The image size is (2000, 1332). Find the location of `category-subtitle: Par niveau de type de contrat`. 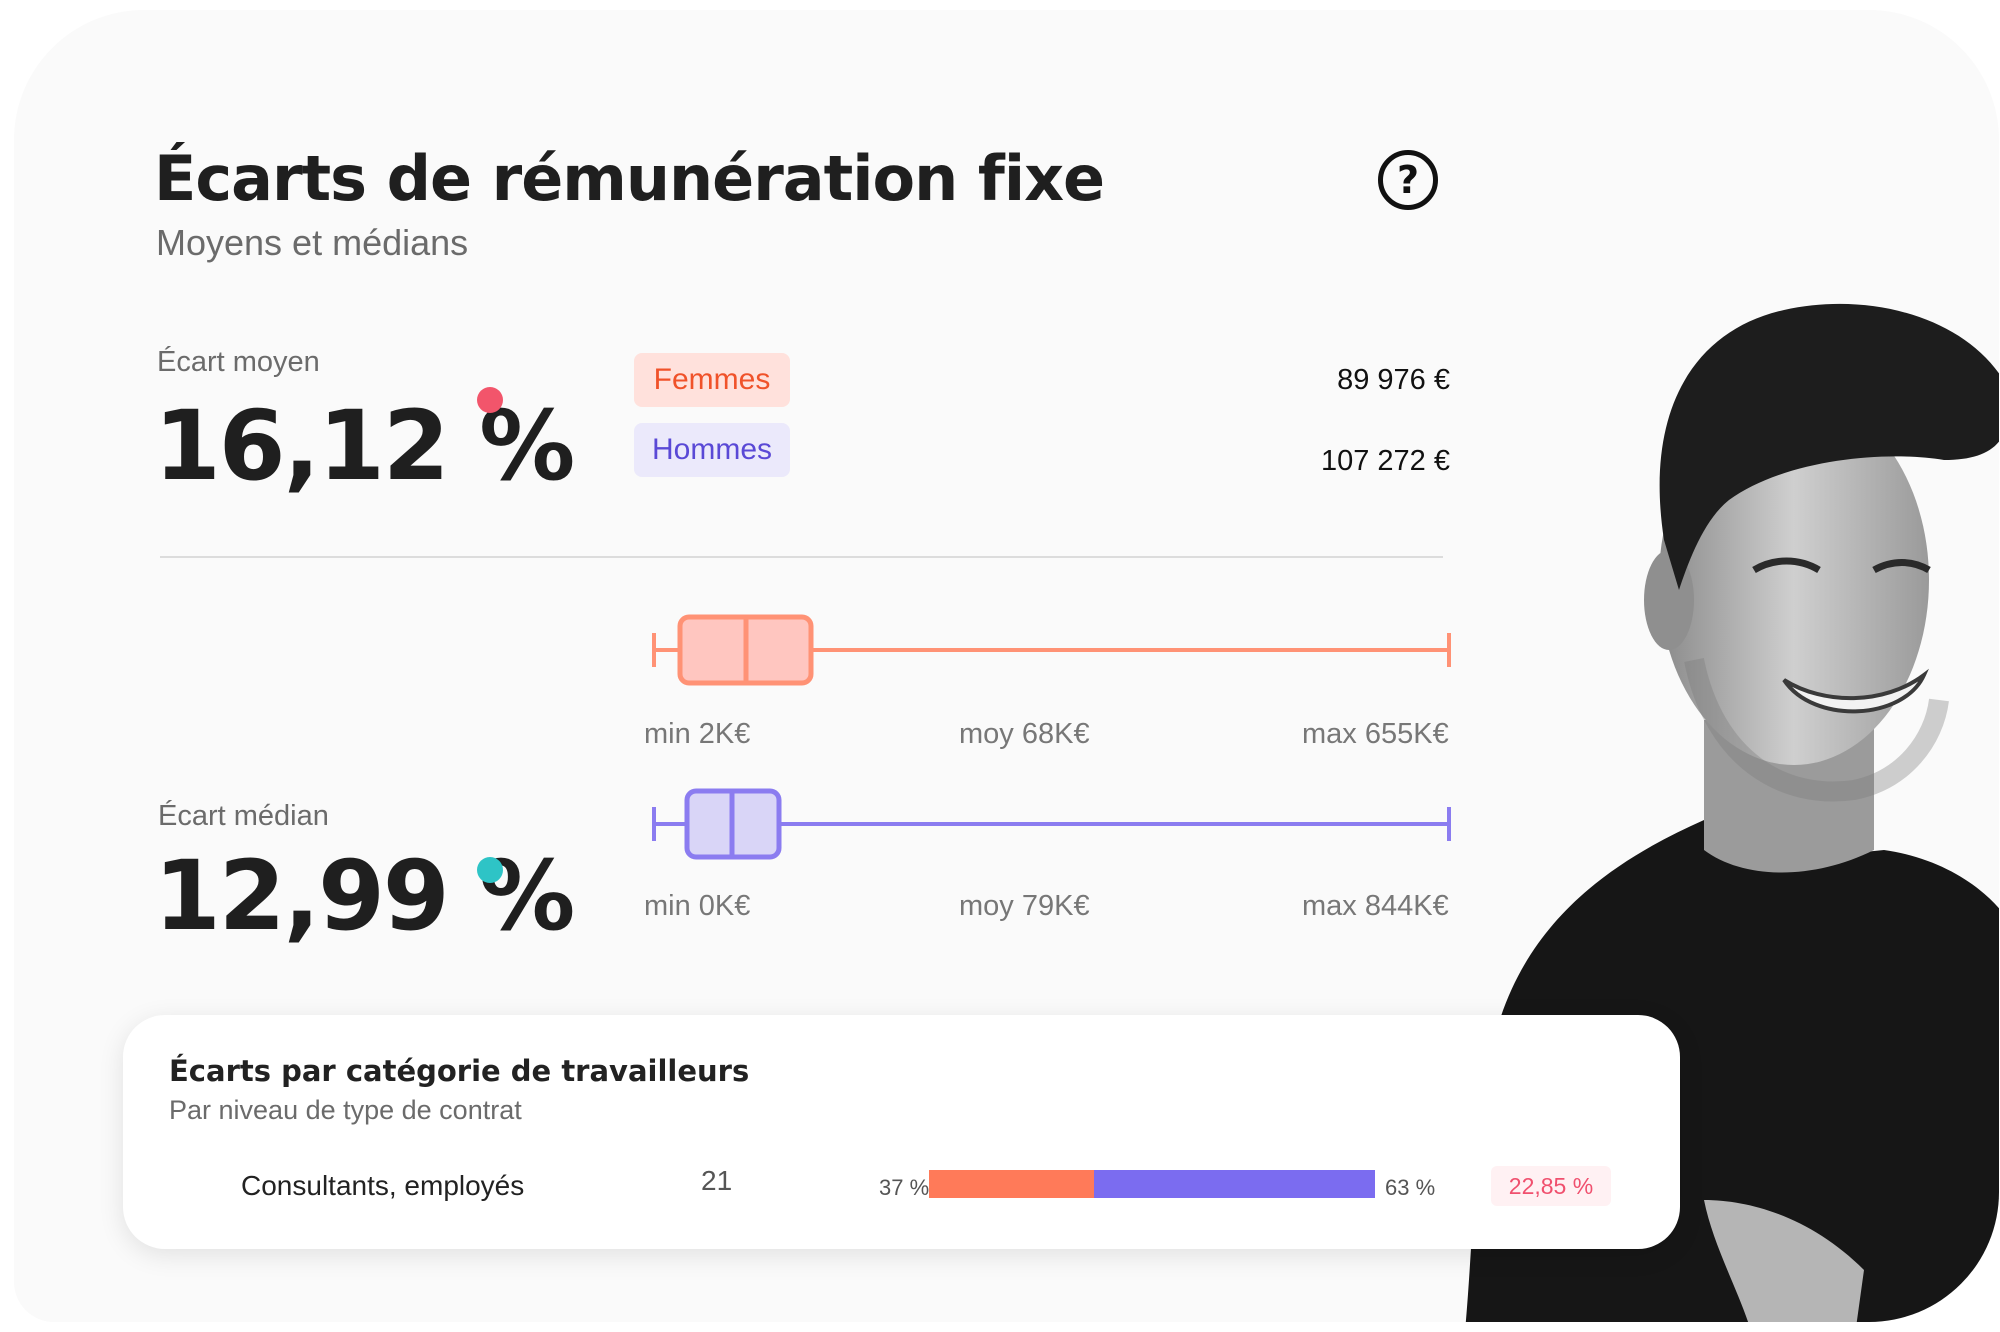

category-subtitle: Par niveau de type de contrat is located at coordinates (345, 1110).